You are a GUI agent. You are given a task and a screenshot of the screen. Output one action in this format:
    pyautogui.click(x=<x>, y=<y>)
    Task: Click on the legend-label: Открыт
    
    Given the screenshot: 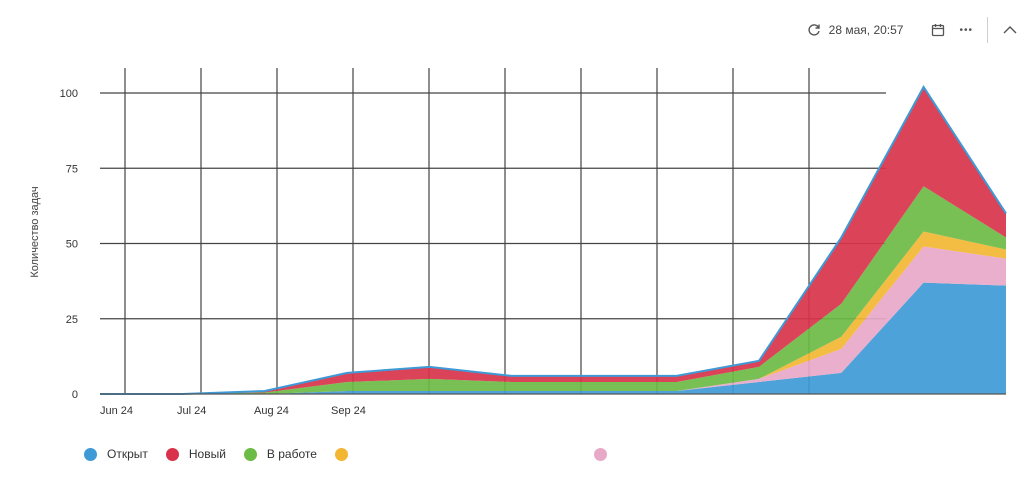 What is the action you would take?
    pyautogui.click(x=127, y=454)
    